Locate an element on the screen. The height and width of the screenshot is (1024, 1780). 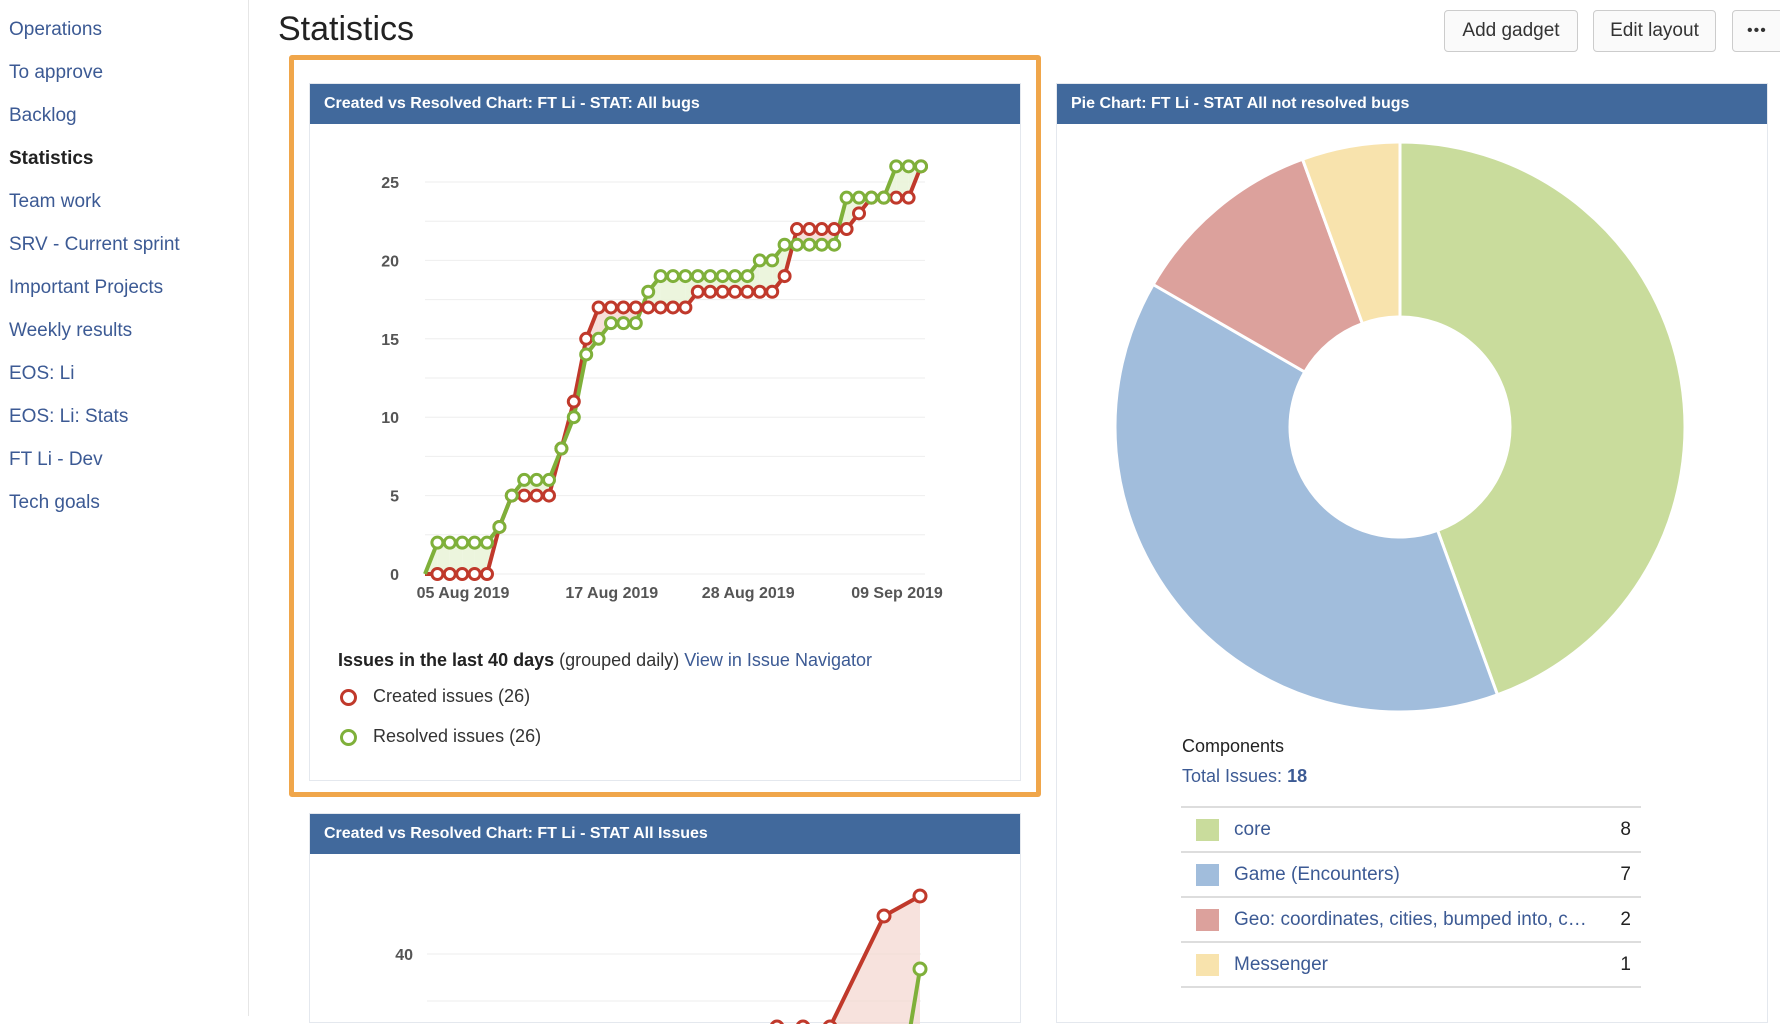
y-tick-label: 5 is located at coordinates (394, 497).